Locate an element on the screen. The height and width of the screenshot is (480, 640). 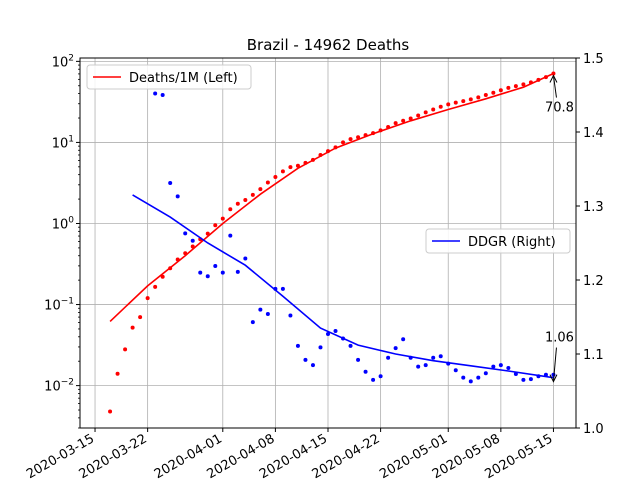
left-tick-label: 10² is located at coordinates (63, 61).